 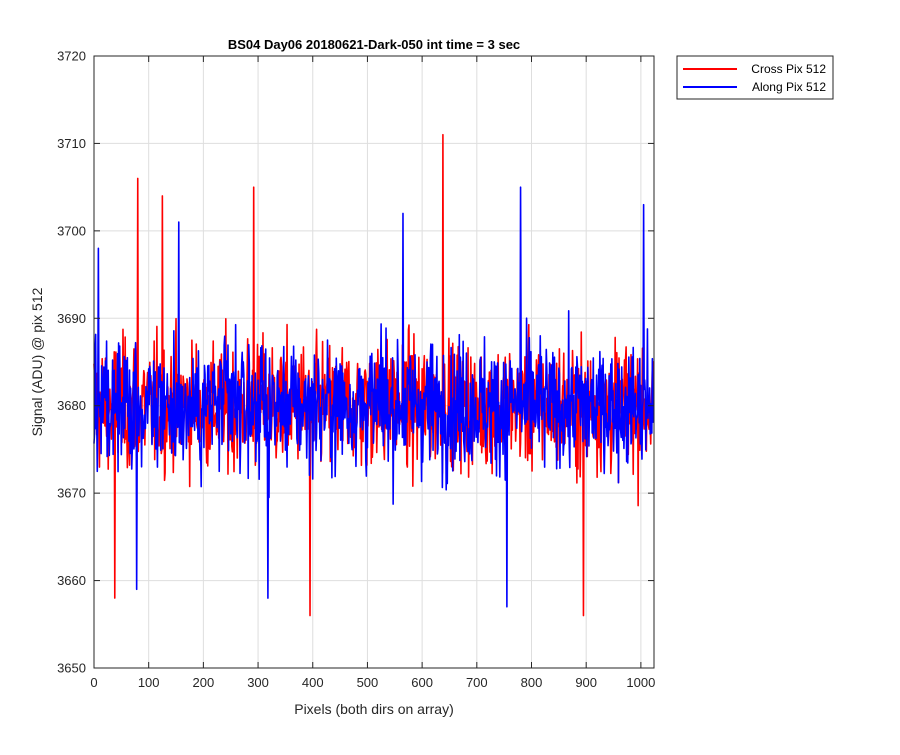 I want to click on y-tick-label: 3660, so click(x=71, y=580).